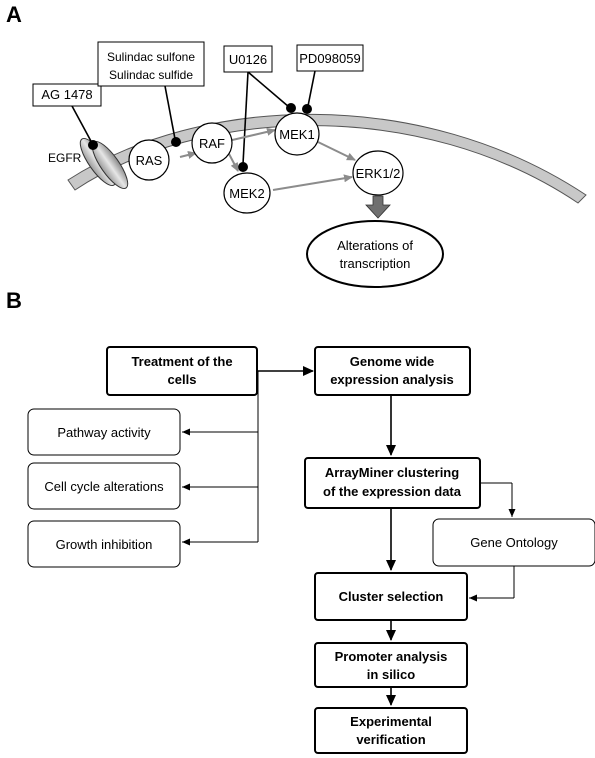 This screenshot has height=758, width=595. What do you see at coordinates (176, 142) in the screenshot?
I see `sulindac-inhibition-dot` at bounding box center [176, 142].